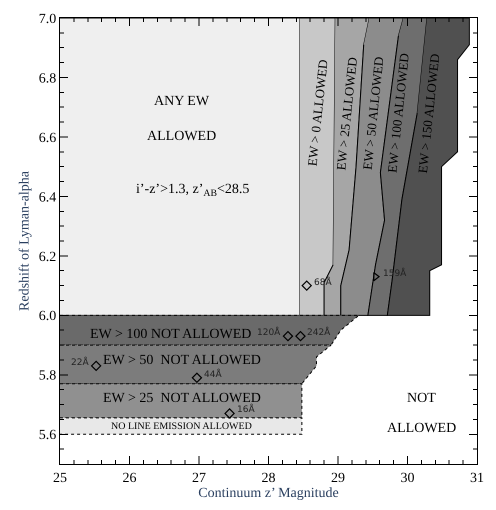 This screenshot has width=496, height=510. What do you see at coordinates (319, 332) in the screenshot?
I see `annotation: 242Å` at bounding box center [319, 332].